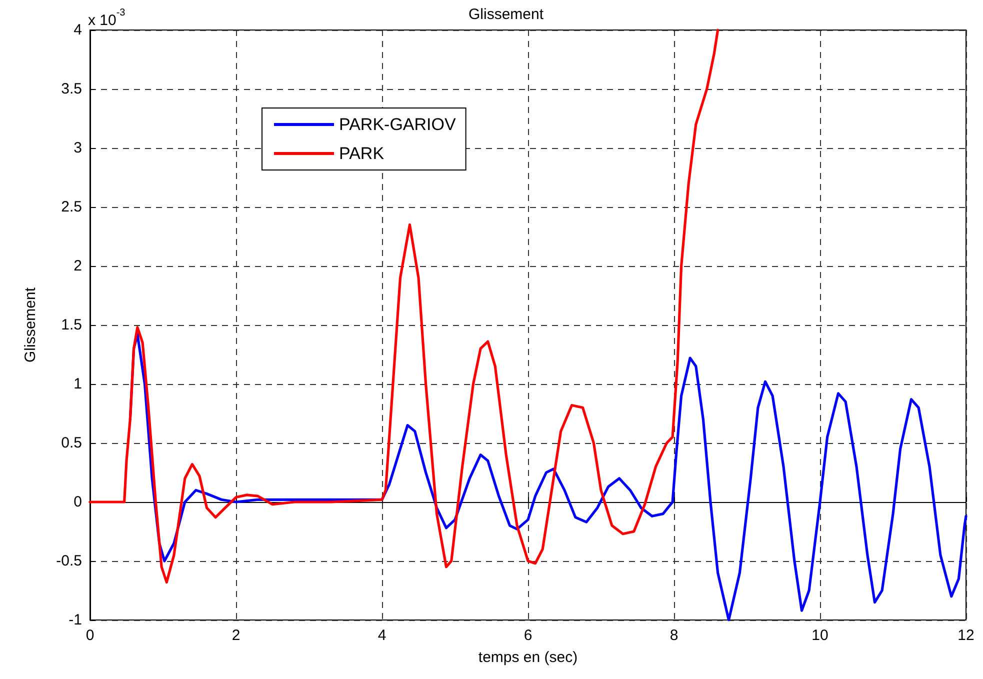  What do you see at coordinates (506, 14) in the screenshot?
I see `chart-title: Glissement` at bounding box center [506, 14].